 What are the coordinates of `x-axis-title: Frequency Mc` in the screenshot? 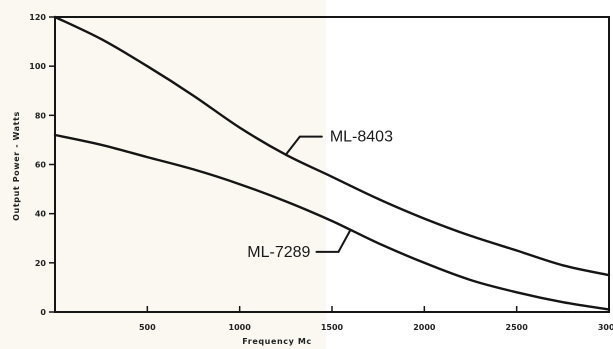 It's located at (277, 341).